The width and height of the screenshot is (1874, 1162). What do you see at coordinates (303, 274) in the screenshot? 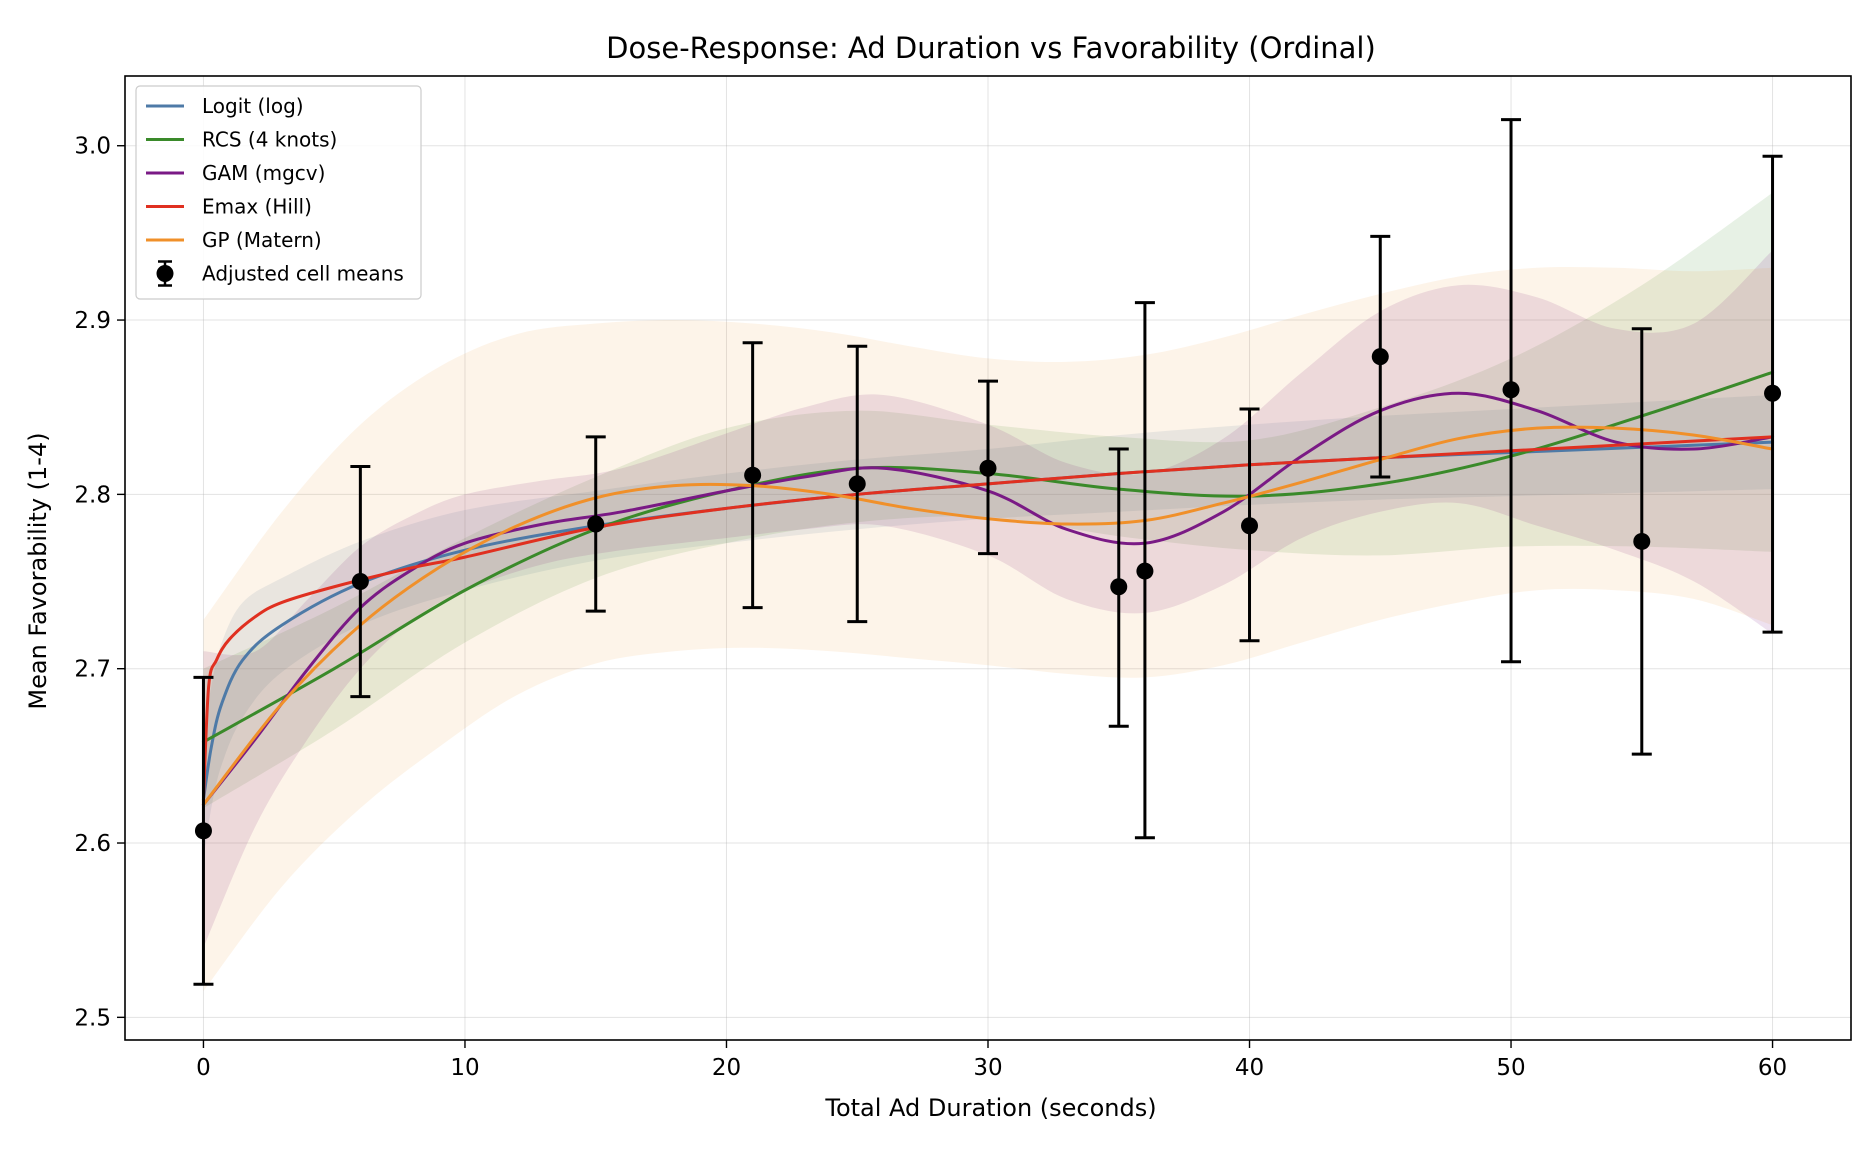
I see `legend-label: Adjusted cell means` at bounding box center [303, 274].